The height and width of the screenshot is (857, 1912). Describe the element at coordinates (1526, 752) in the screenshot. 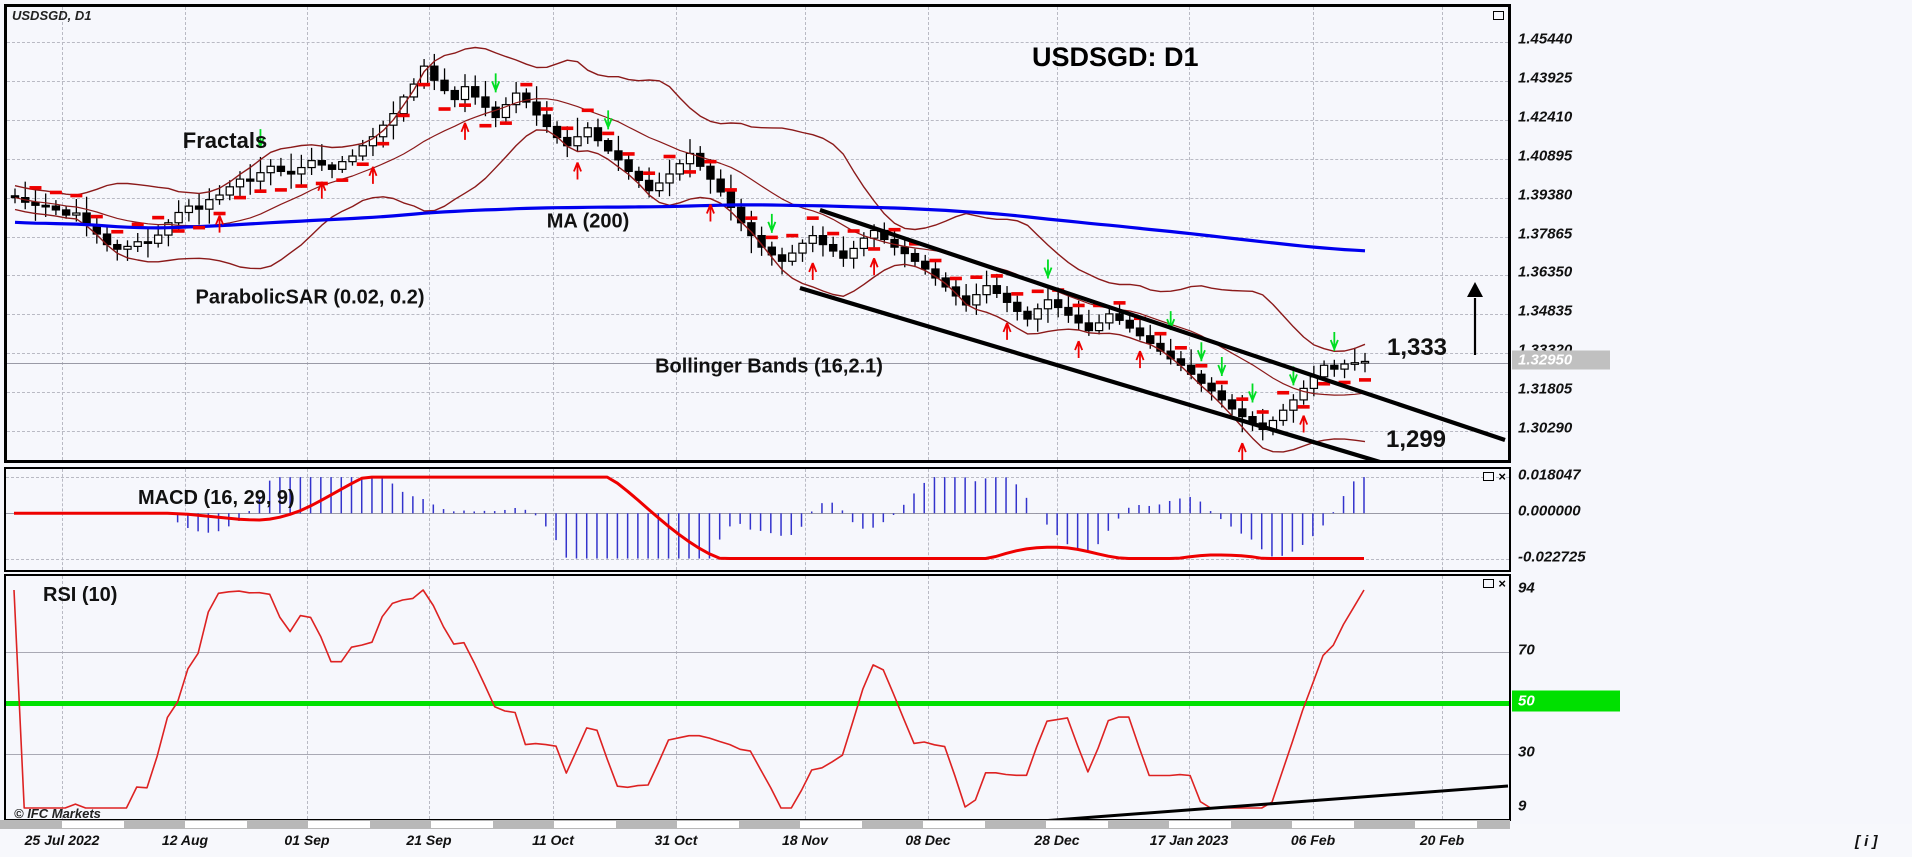

I see `y-axis-label: 30` at that location.